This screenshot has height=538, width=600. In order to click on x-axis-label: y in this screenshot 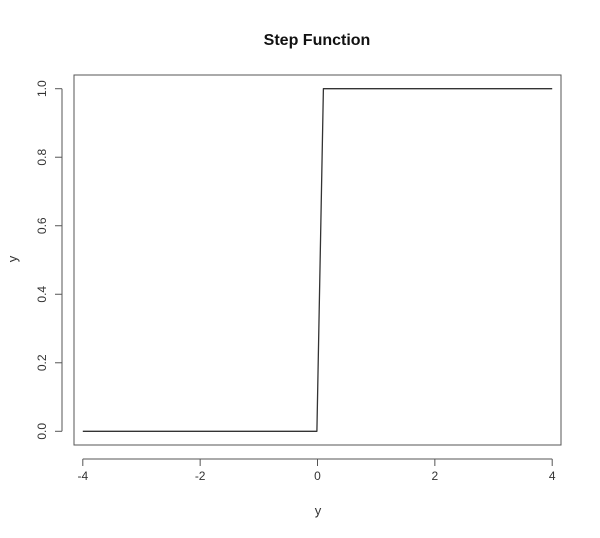, I will do `click(318, 510)`.